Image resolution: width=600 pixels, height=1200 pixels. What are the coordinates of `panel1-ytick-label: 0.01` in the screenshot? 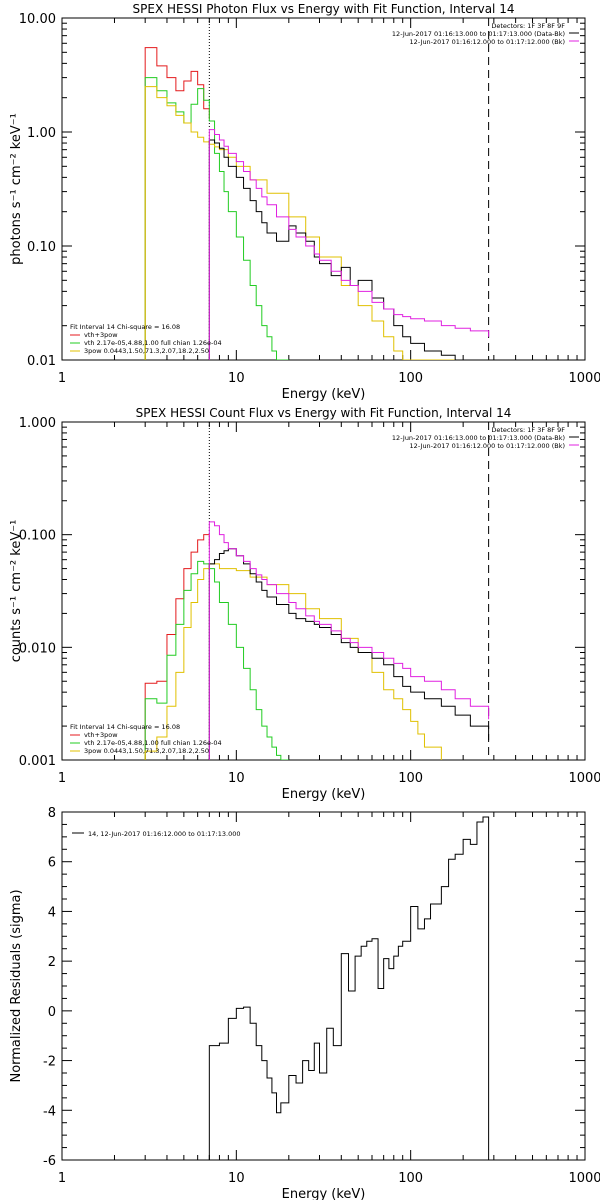 It's located at (41, 361).